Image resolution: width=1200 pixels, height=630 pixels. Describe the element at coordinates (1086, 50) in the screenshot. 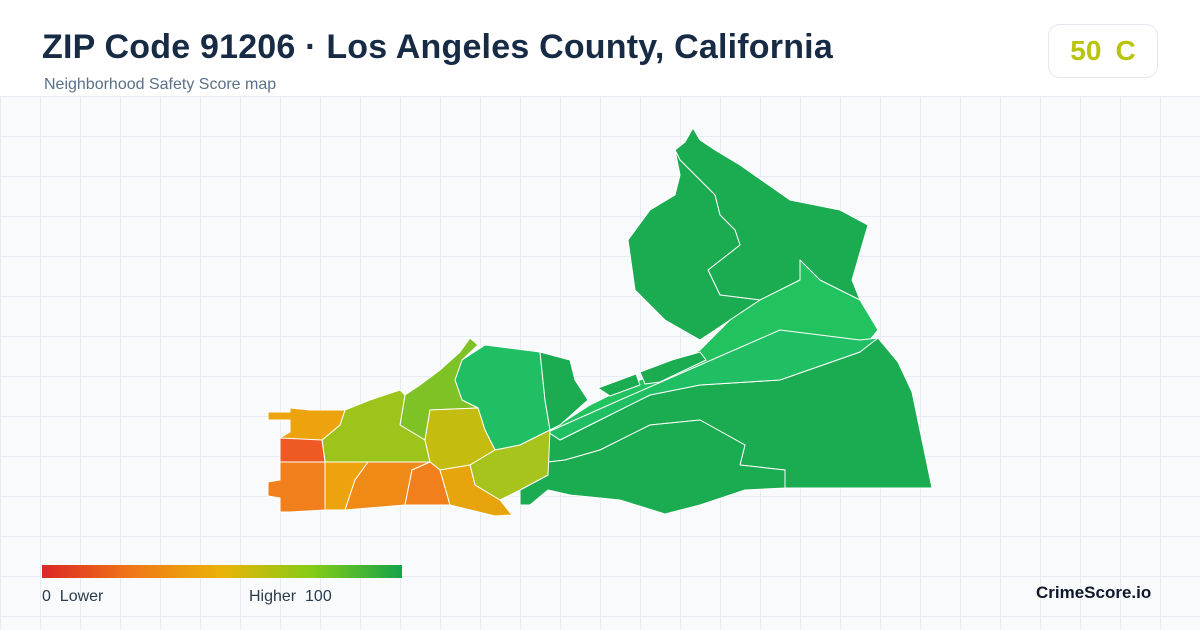

I see `score-value: 50` at that location.